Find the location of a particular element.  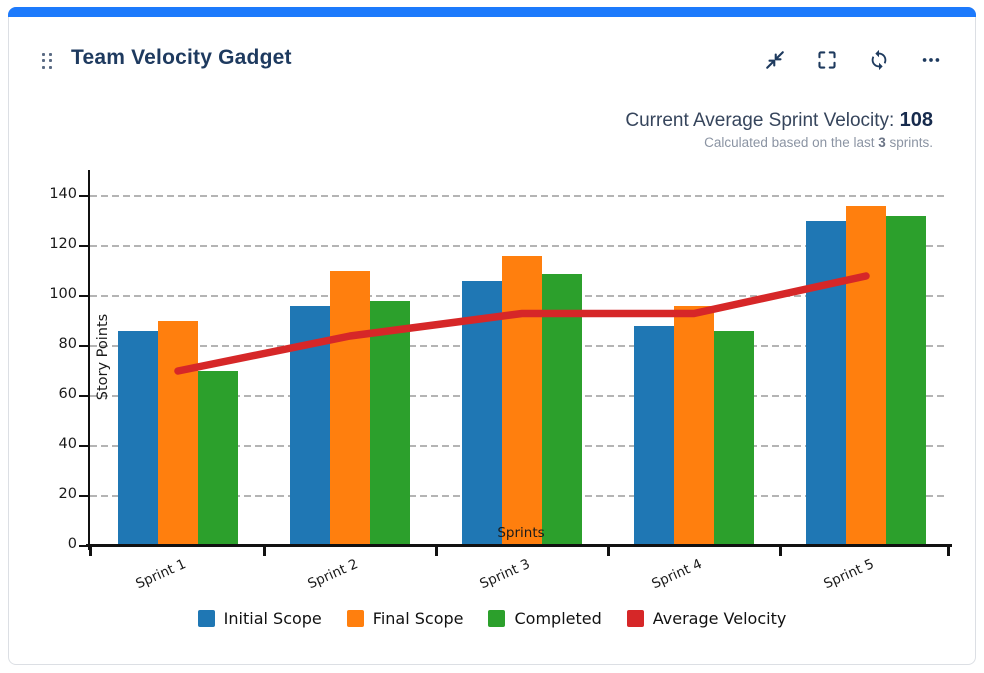

collapse-button is located at coordinates (774, 59).